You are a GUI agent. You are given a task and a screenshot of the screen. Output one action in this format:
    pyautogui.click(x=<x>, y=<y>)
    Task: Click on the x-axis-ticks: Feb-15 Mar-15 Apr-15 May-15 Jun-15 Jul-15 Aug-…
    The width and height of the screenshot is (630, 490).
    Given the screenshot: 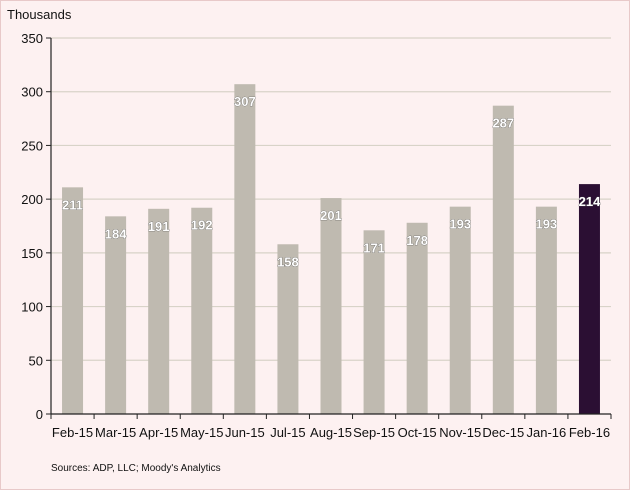 What is the action you would take?
    pyautogui.click(x=331, y=427)
    